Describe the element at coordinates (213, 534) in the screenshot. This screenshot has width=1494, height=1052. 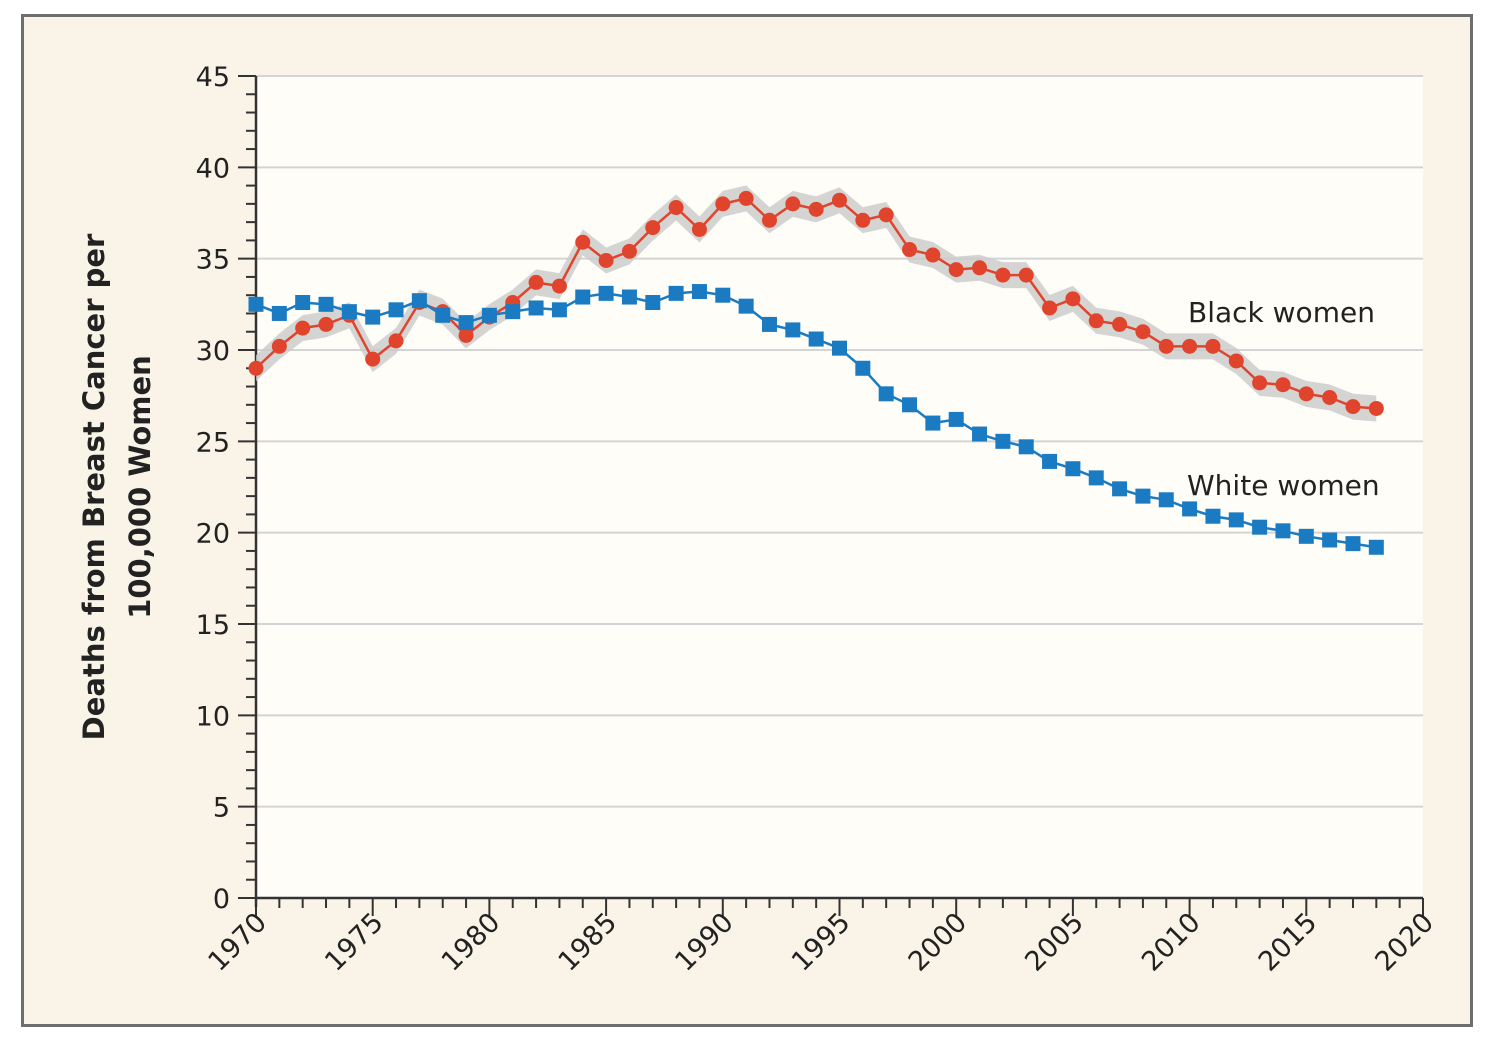
I see `y-tick-label: 20` at that location.